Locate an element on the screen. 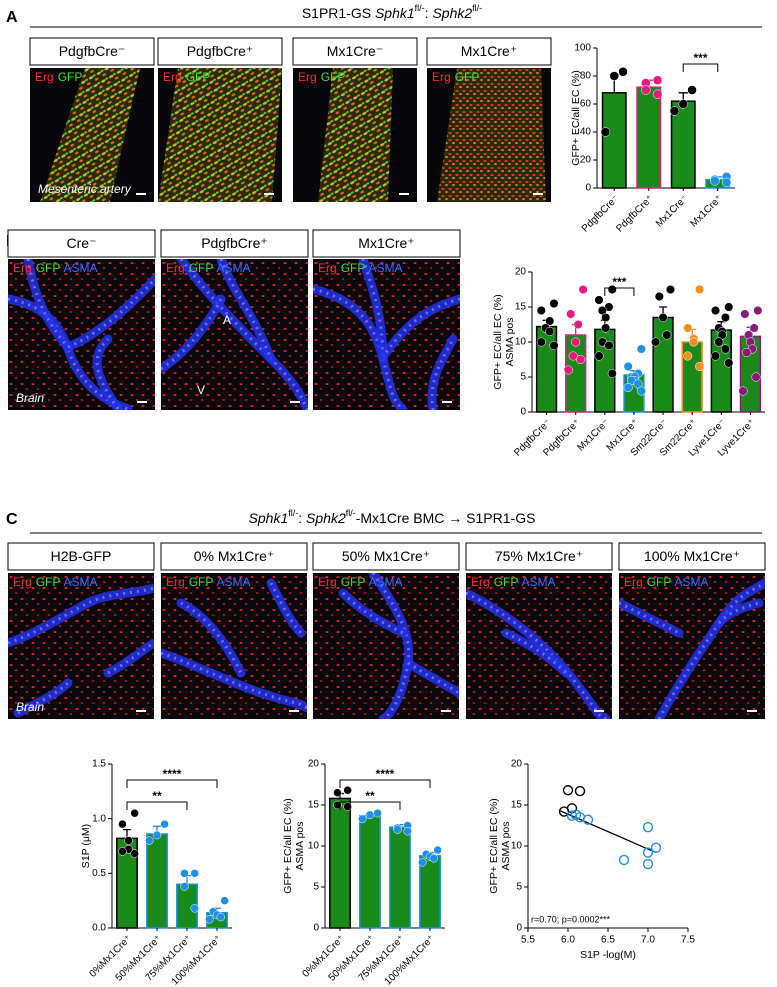  y-tick-label: 0.5 is located at coordinates (99, 873).